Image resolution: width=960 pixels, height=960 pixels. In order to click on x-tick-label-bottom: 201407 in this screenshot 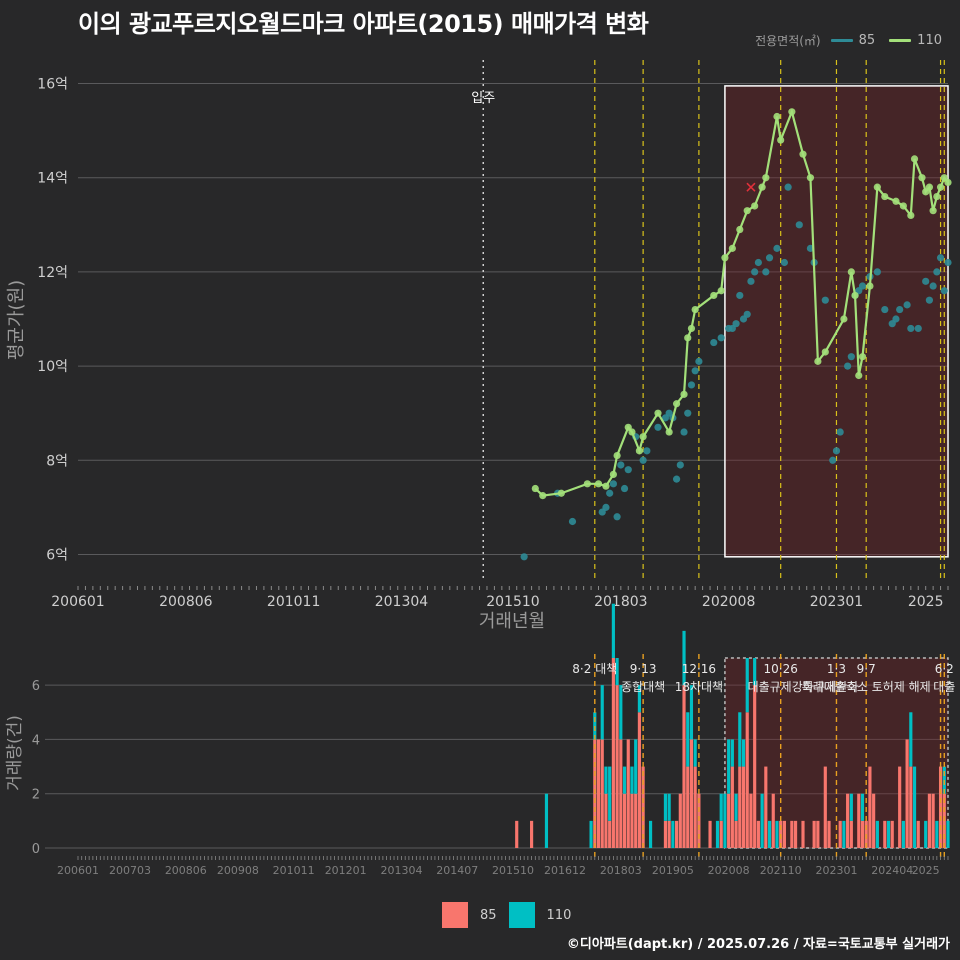, I will do `click(457, 870)`.